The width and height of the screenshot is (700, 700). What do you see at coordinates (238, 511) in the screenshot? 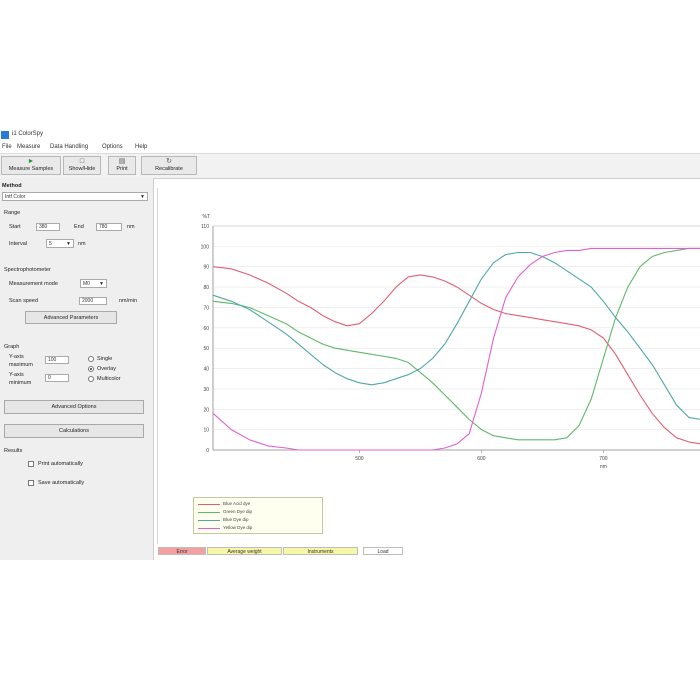
I see `legend-label: Green Dye dip` at bounding box center [238, 511].